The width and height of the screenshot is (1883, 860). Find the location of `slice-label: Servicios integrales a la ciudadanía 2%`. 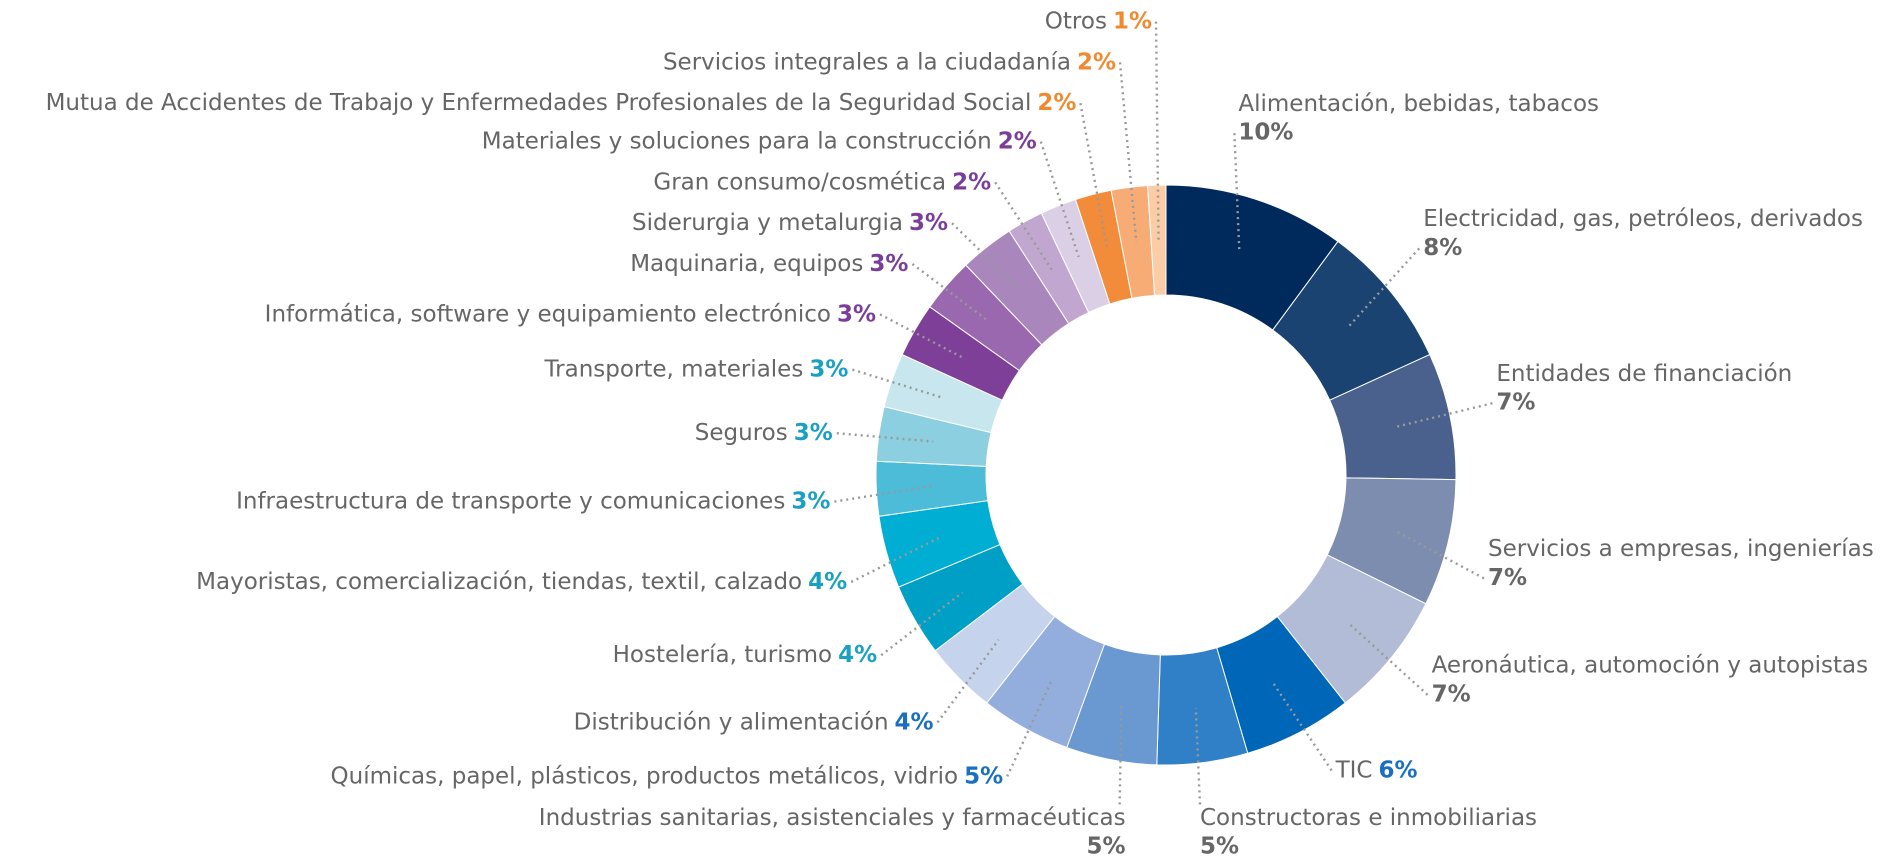

slice-label: Servicios integrales a la ciudadanía 2% is located at coordinates (889, 62).